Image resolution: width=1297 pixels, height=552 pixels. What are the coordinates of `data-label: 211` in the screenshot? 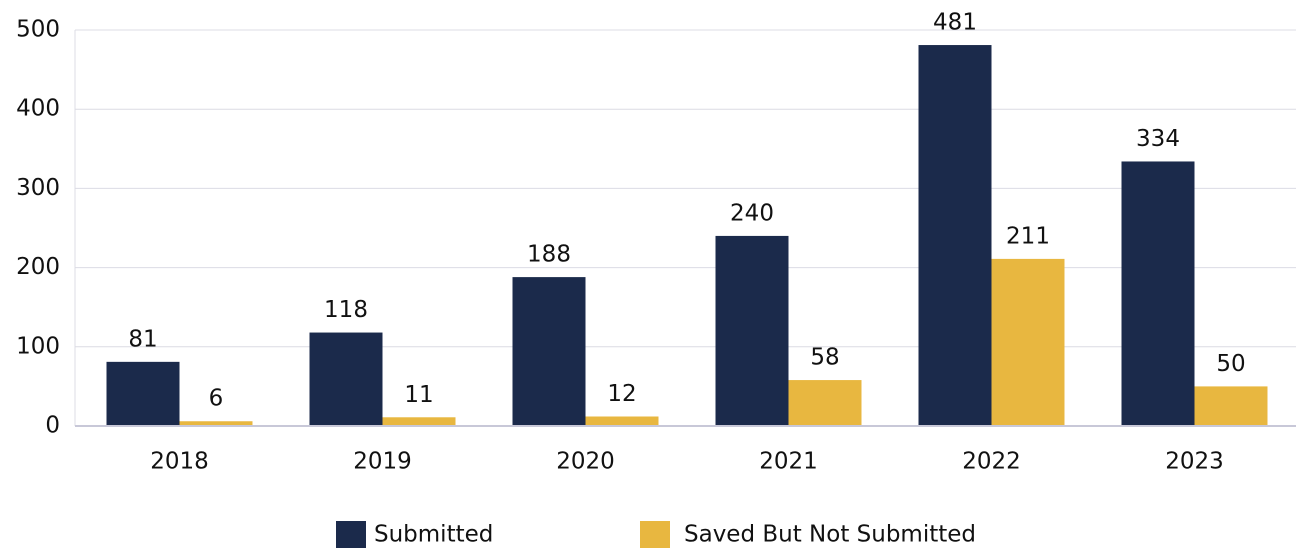 It's located at (1028, 236).